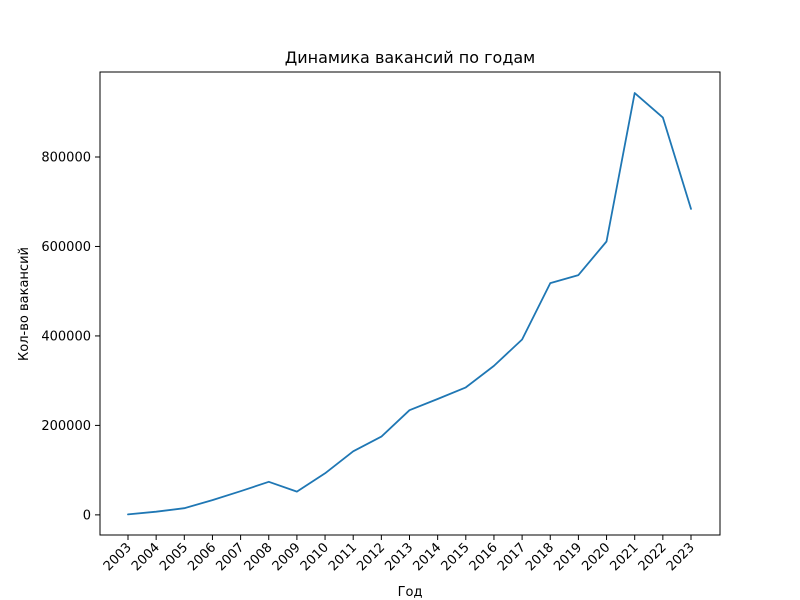 This screenshot has height=600, width=800. What do you see at coordinates (146, 557) in the screenshot?
I see `x-tick-label: 2004` at bounding box center [146, 557].